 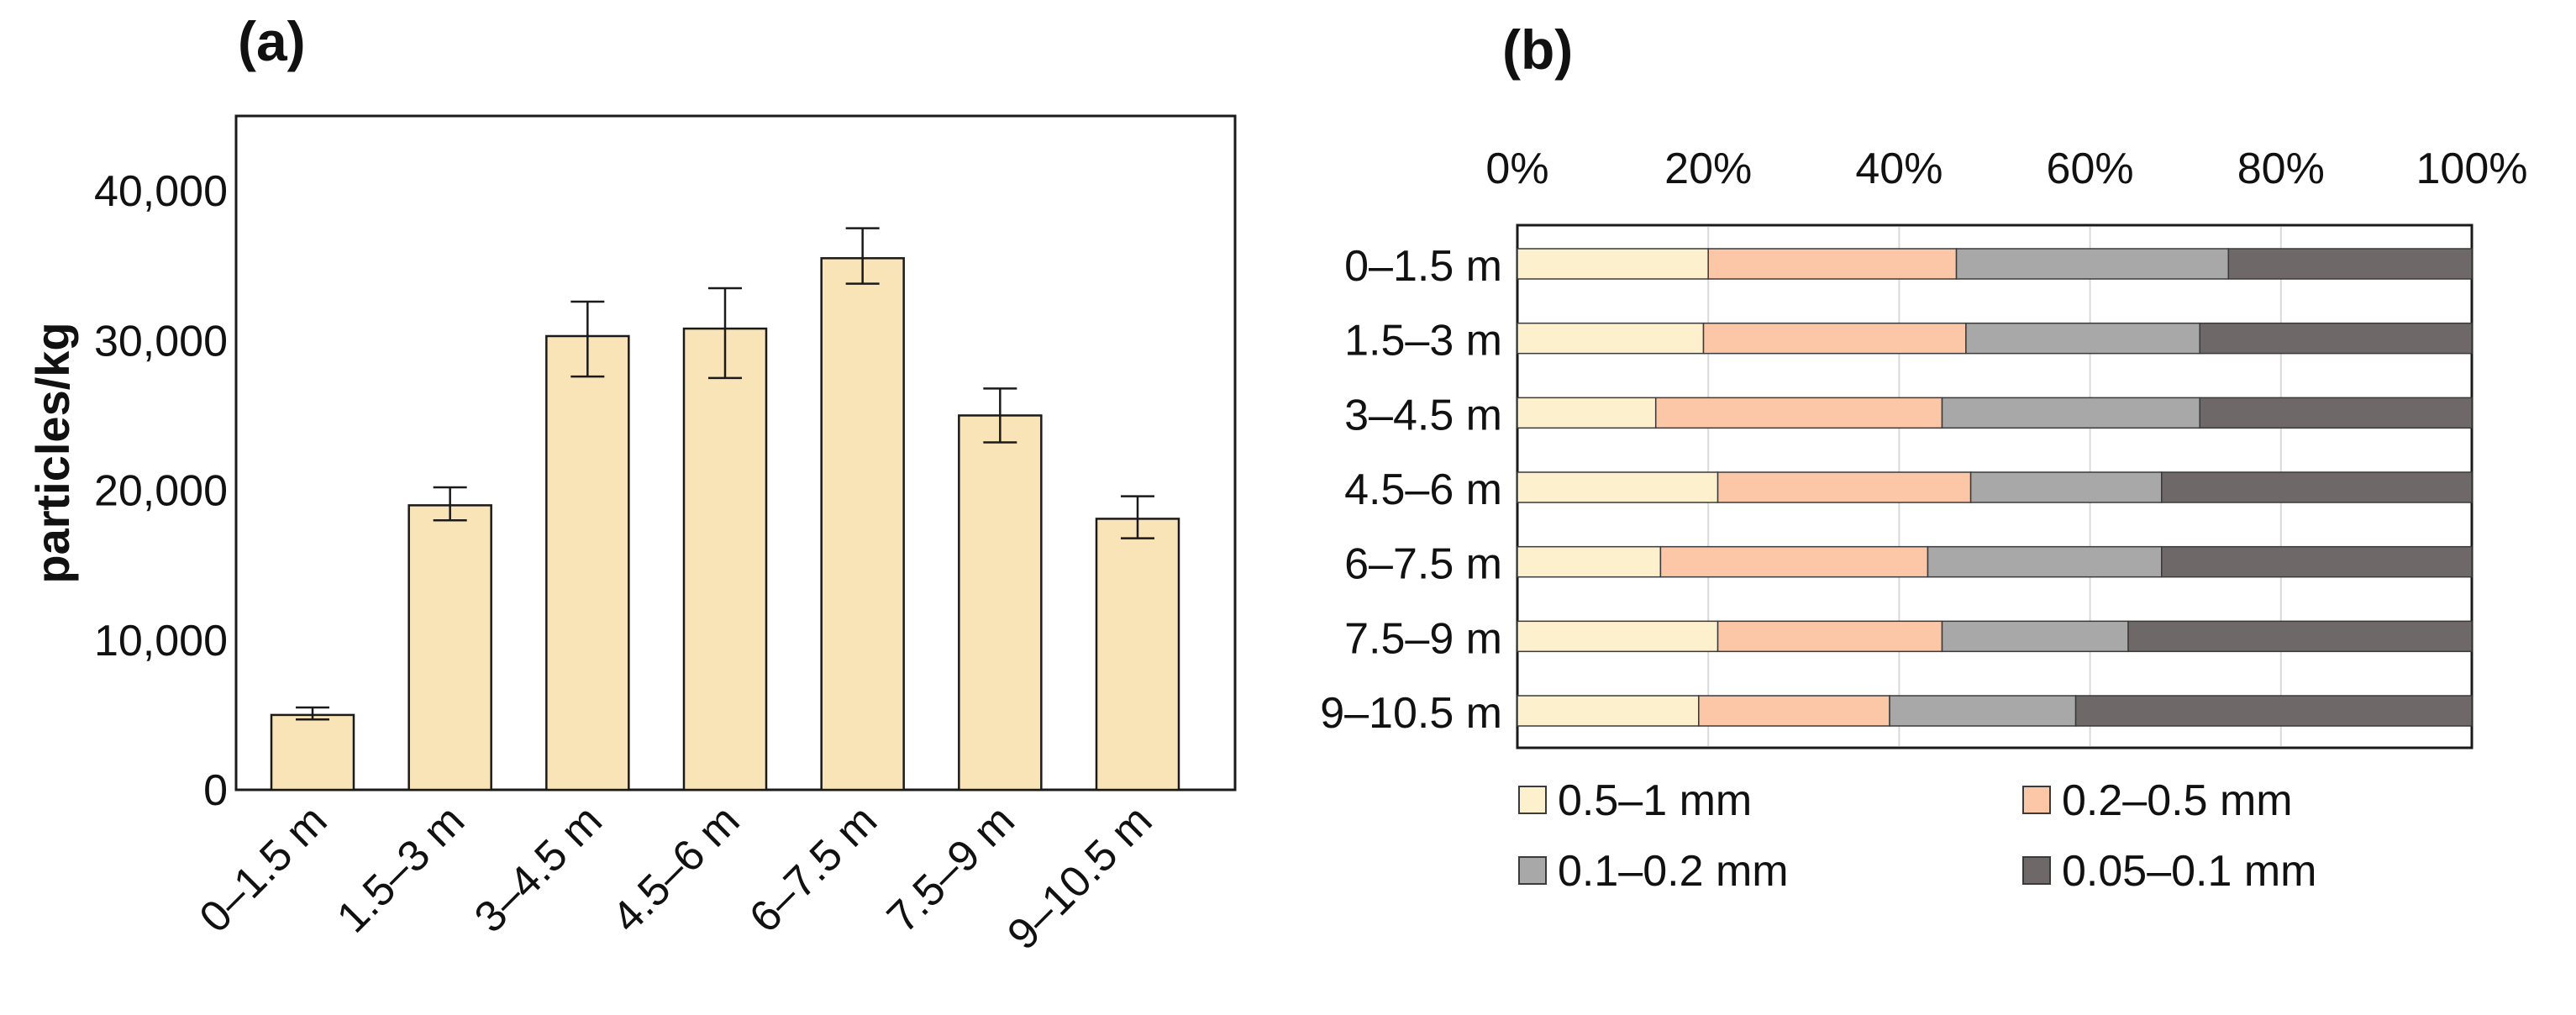 I want to click on x-tick-label: 0%, so click(x=1516, y=169).